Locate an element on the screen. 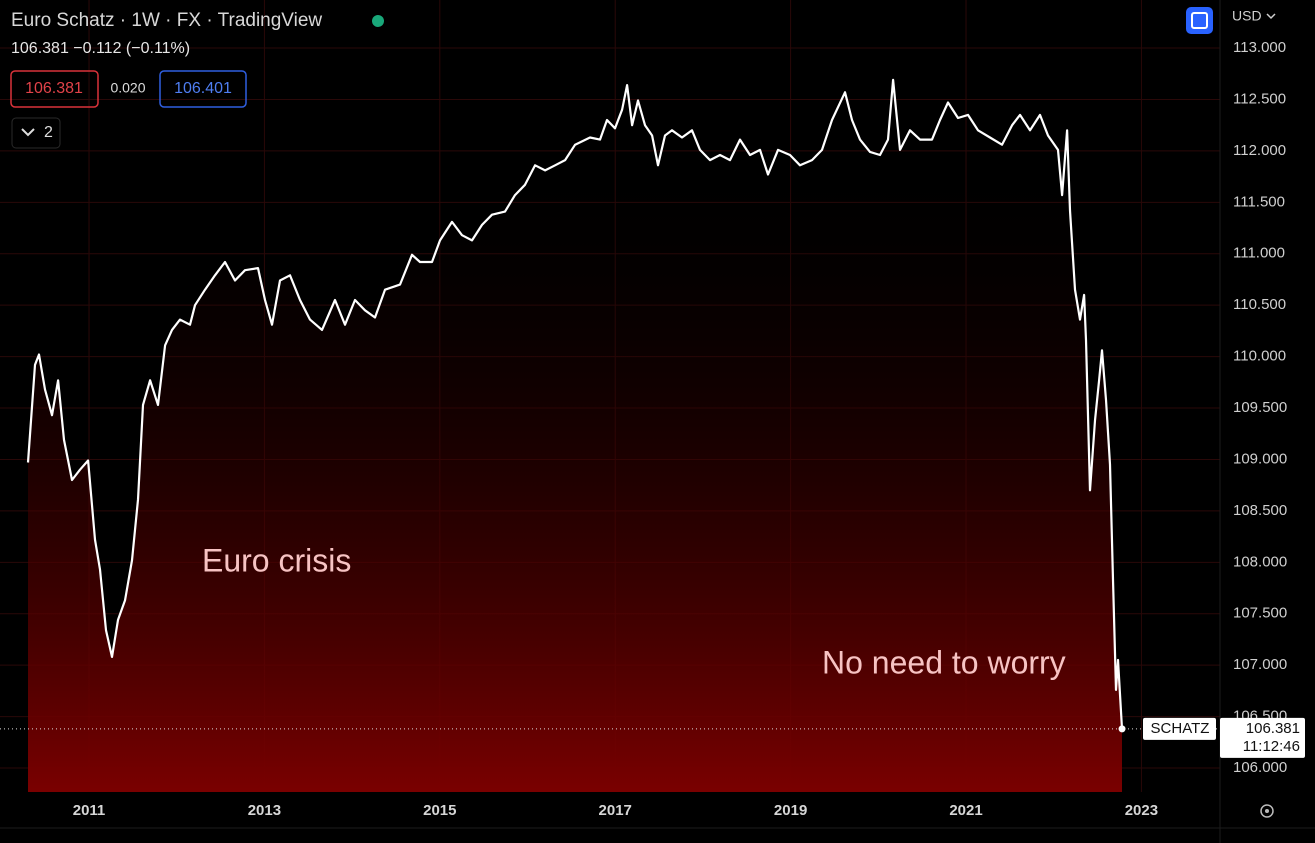  fullscreen-button is located at coordinates (1199, 20).